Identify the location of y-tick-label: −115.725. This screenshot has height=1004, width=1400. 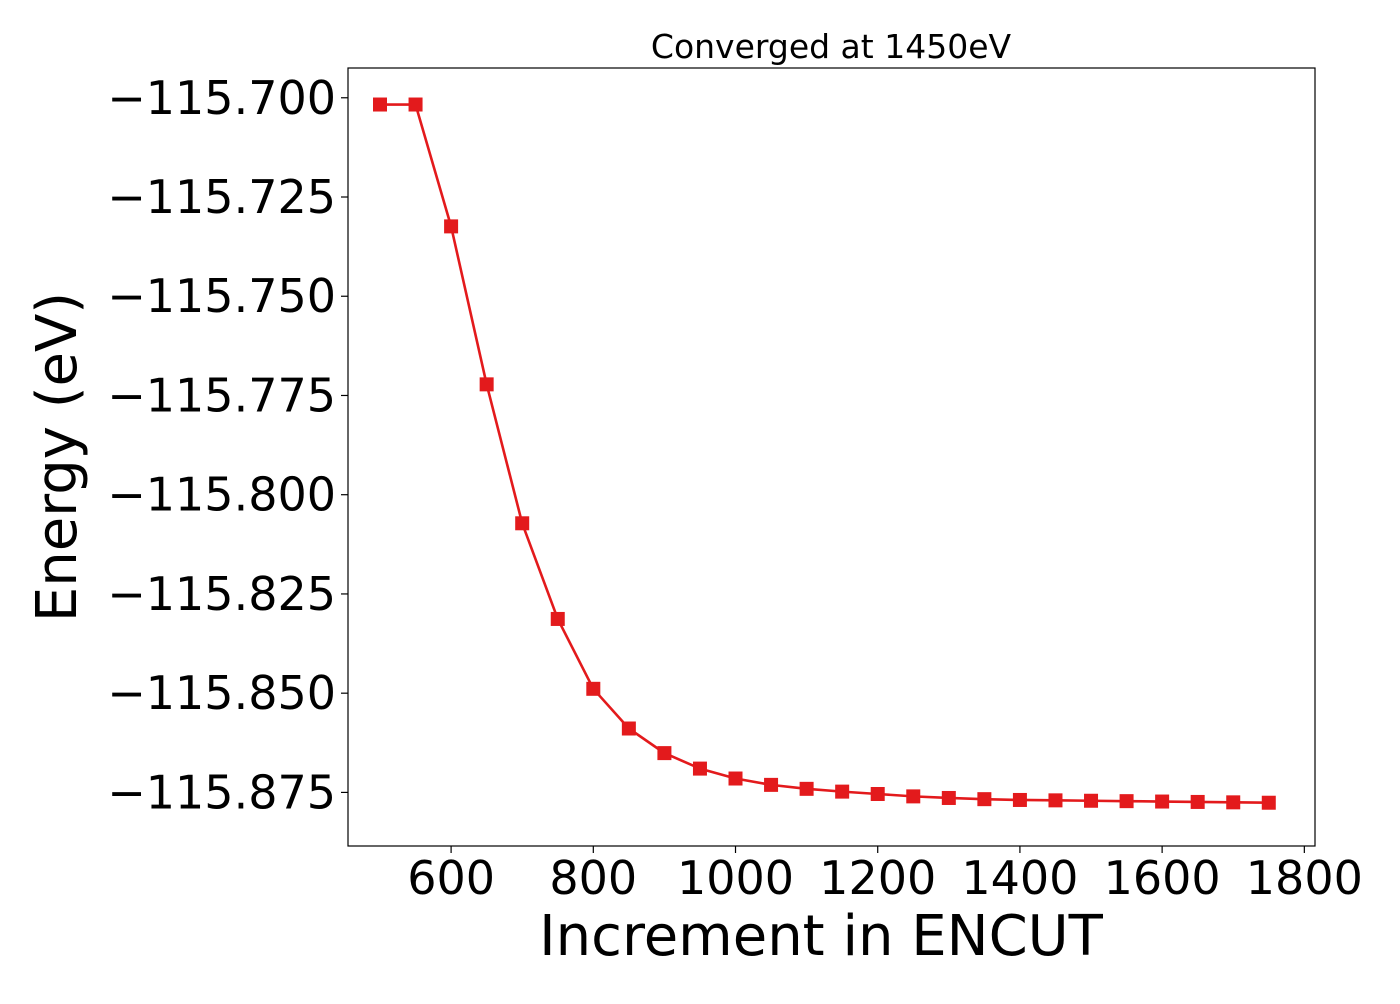
(221, 197).